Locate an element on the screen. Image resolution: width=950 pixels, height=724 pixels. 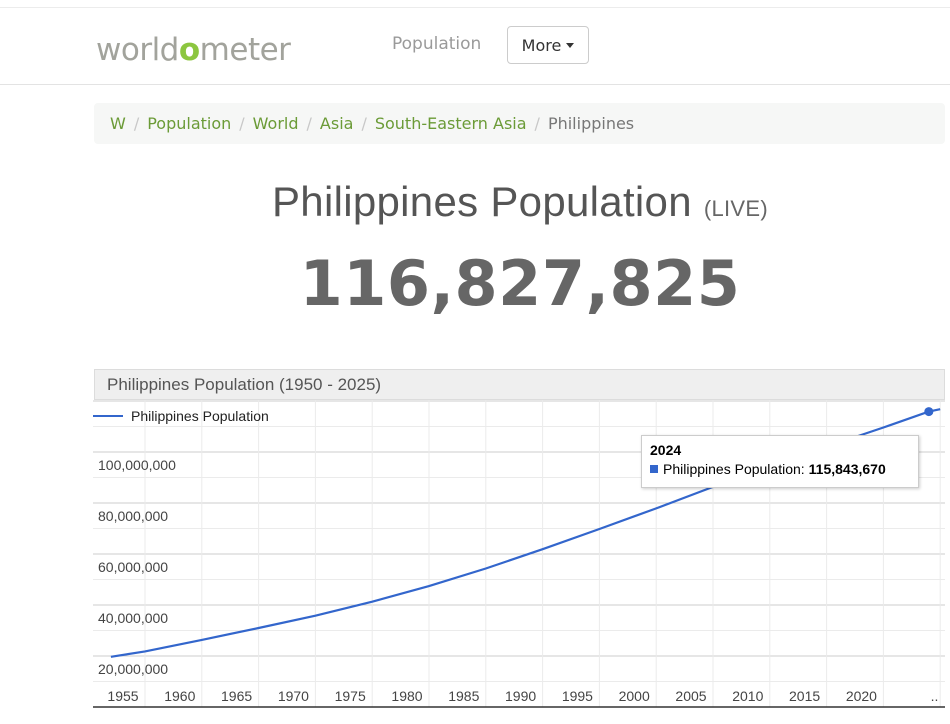
svg-text: 1970 is located at coordinates (293, 696).